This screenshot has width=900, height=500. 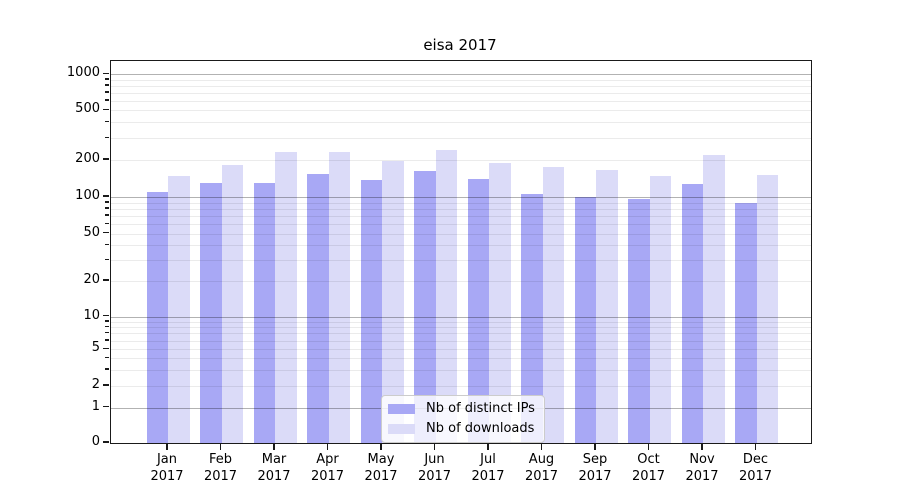 What do you see at coordinates (541, 468) in the screenshot?
I see `x-tick-label: Aug 2017` at bounding box center [541, 468].